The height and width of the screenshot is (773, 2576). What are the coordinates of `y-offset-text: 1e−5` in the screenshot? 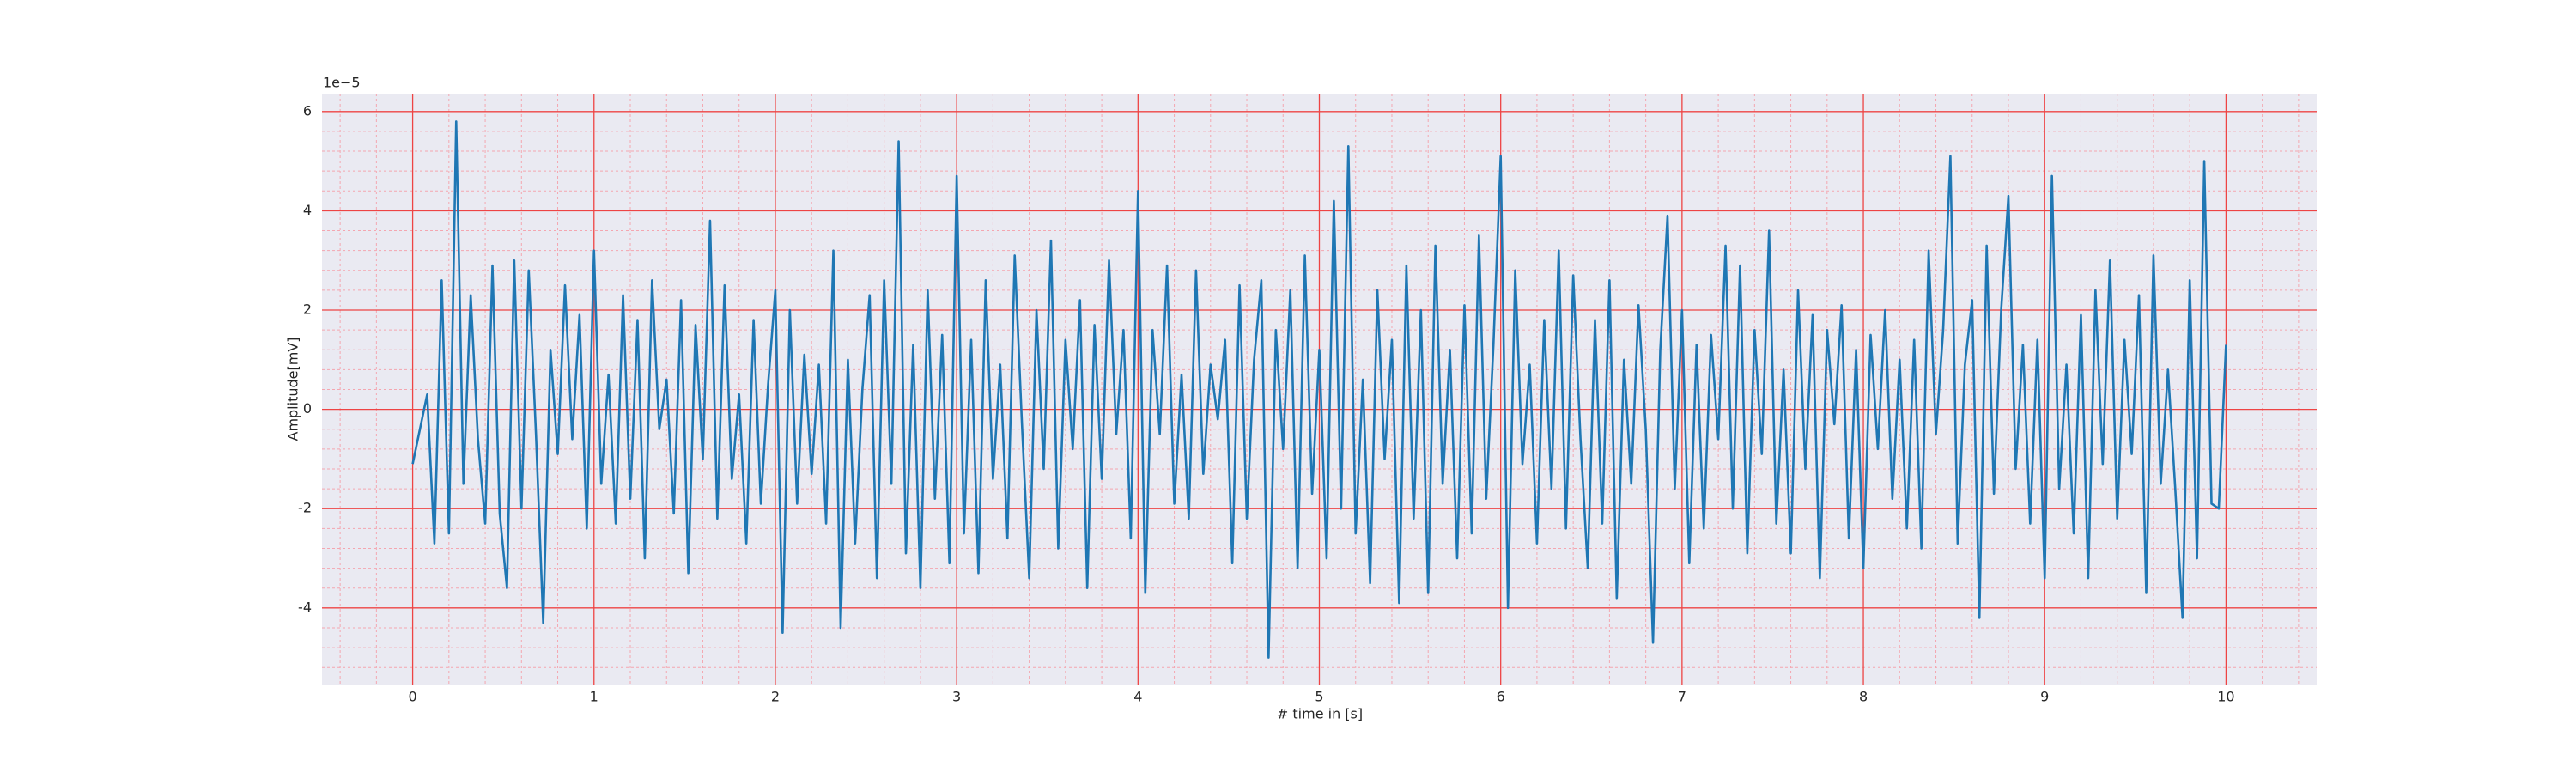 It's located at (342, 83).